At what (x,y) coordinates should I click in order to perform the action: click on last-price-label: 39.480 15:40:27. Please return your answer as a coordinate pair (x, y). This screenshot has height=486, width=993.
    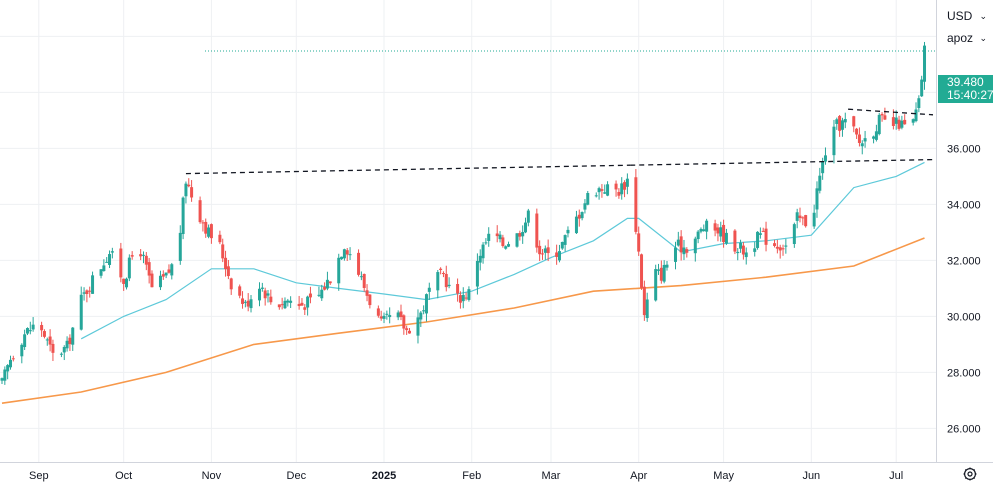
    Looking at the image, I should click on (965, 89).